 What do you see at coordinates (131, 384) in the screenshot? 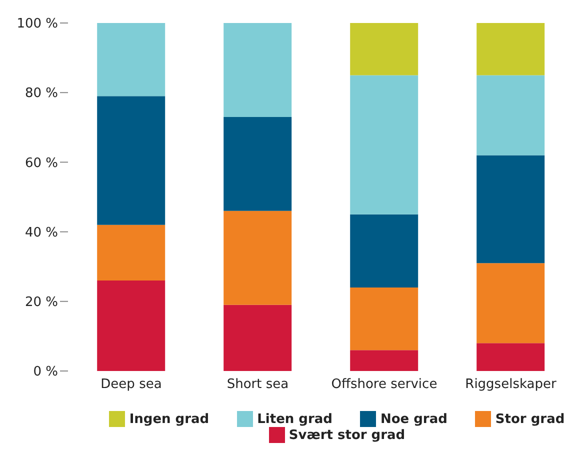
I see `x-tick-label: Deep sea` at bounding box center [131, 384].